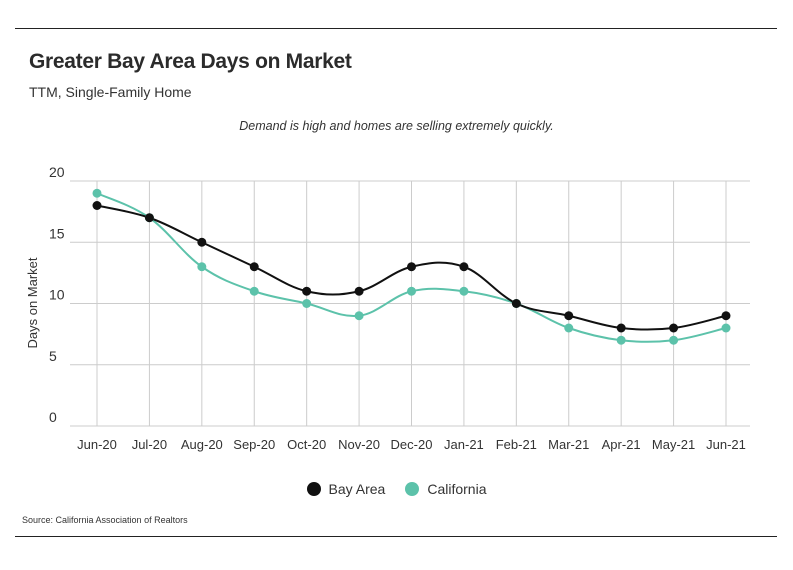 This screenshot has width=793, height=570. Describe the element at coordinates (57, 295) in the screenshot. I see `y-tick-label: 10` at that location.